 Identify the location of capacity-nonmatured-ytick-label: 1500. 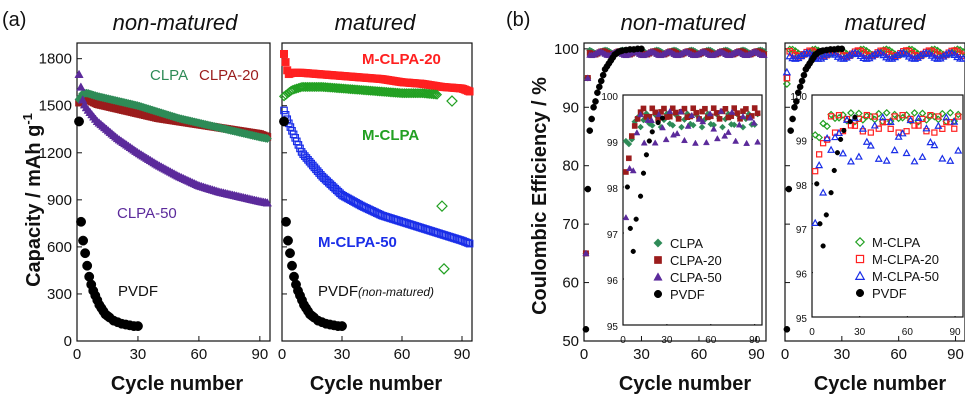
(55, 106).